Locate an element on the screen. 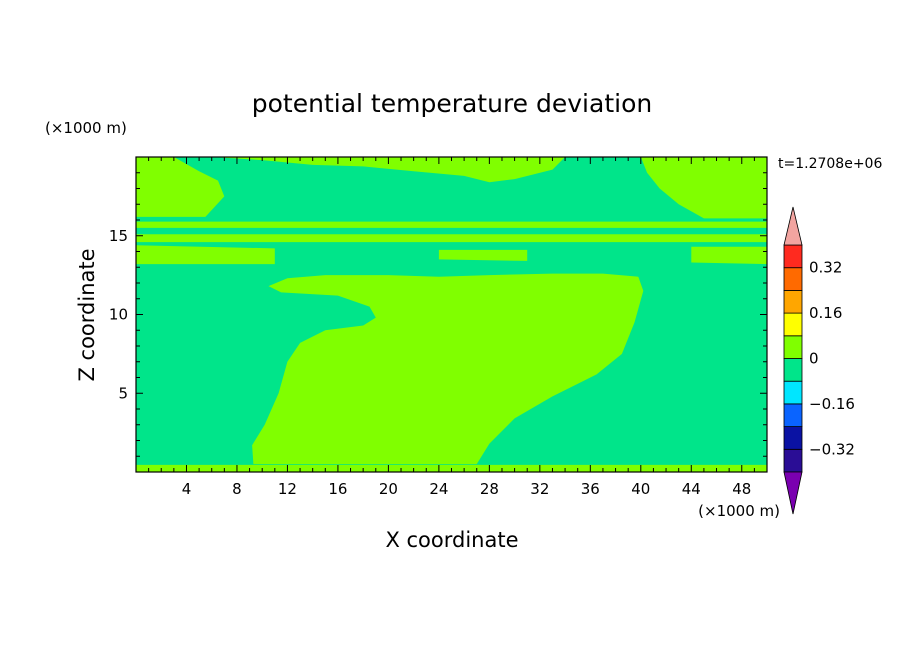 Image resolution: width=904 pixels, height=654 pixels. time-label: t=1.2708e+06 is located at coordinates (830, 164).